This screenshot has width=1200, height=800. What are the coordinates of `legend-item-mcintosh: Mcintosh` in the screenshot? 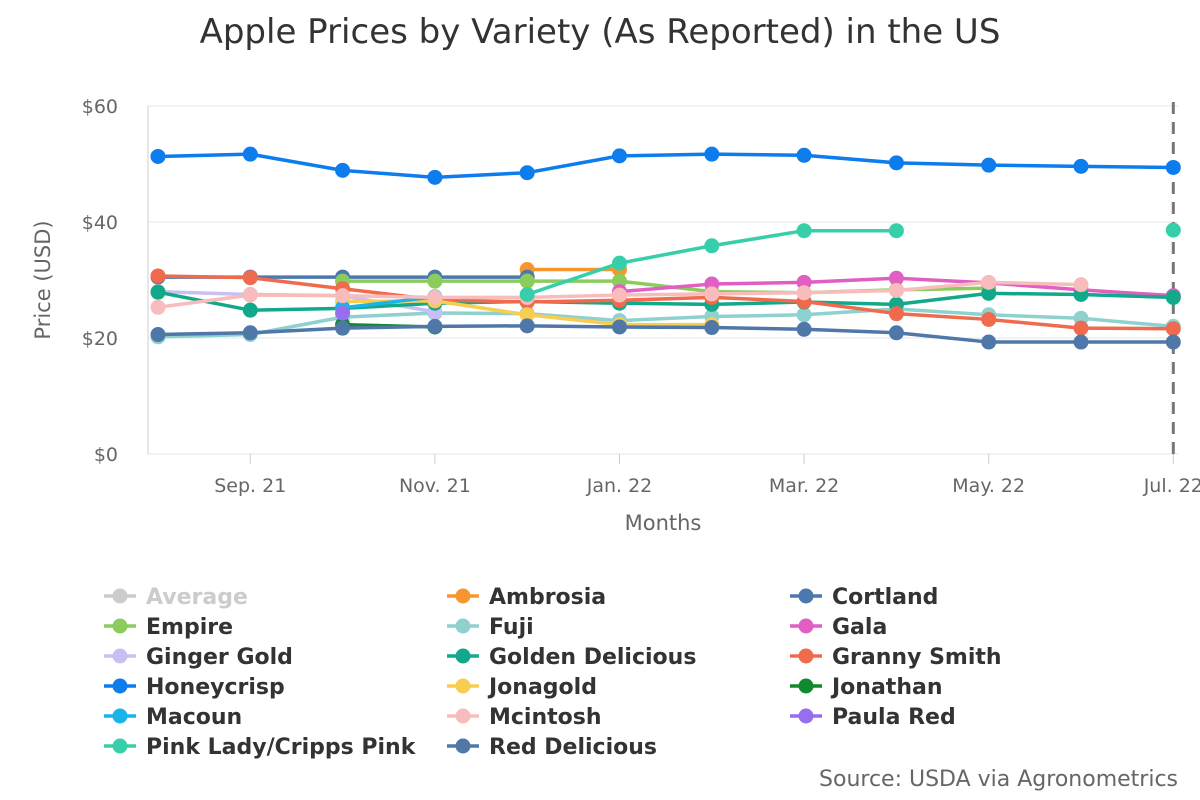 It's located at (524, 717).